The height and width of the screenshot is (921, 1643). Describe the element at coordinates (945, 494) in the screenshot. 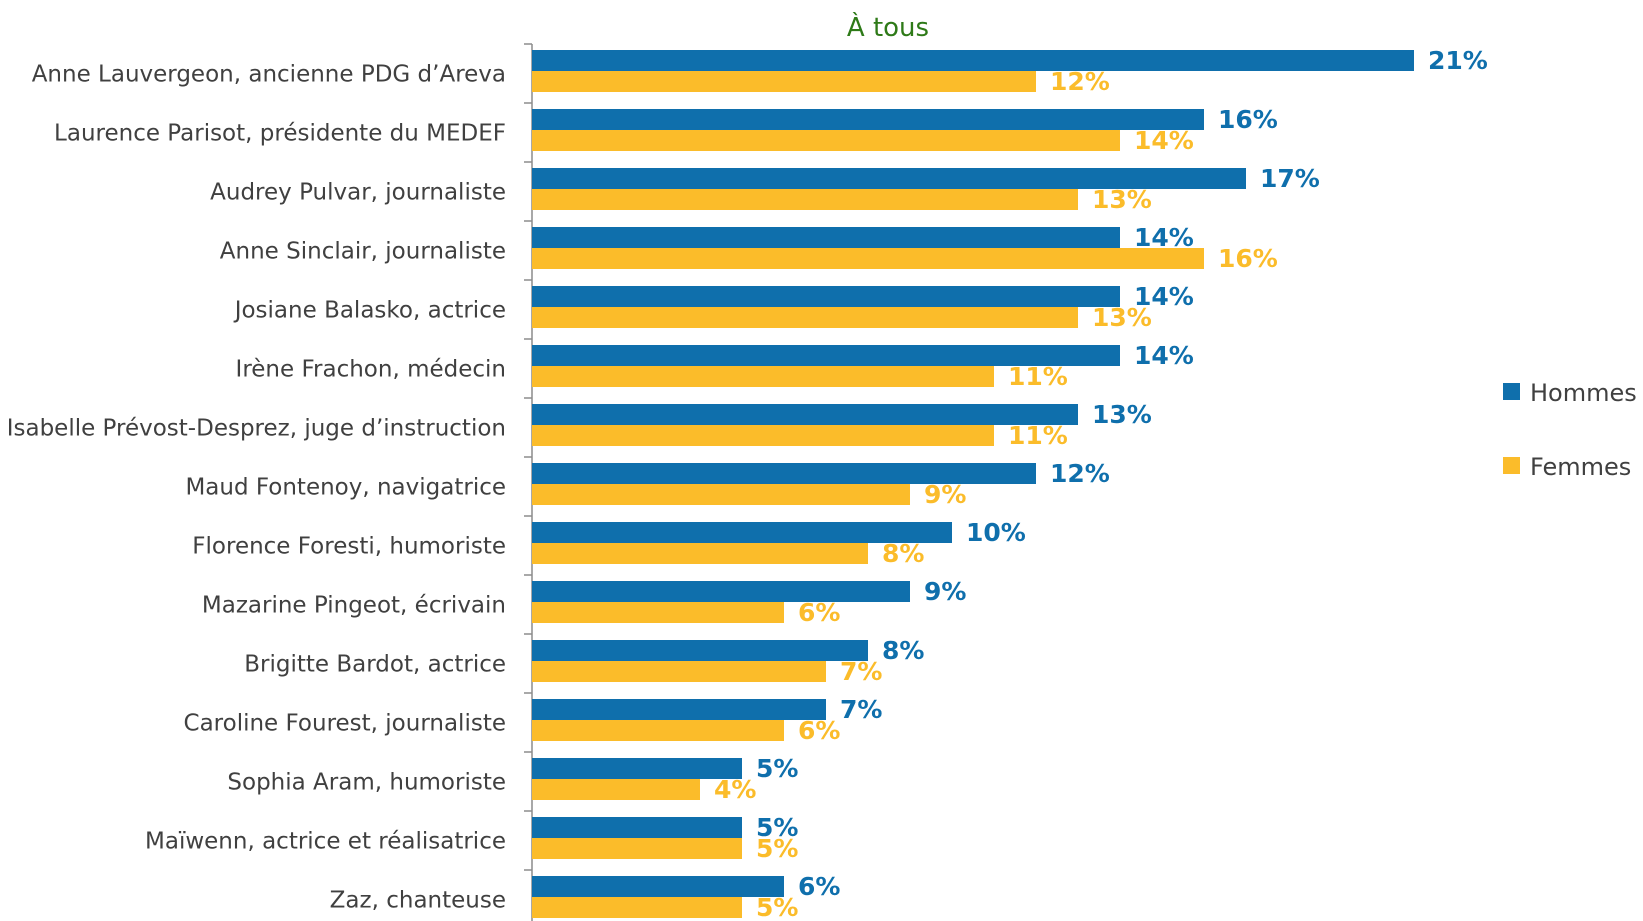

I see `data-label-femmes: 9%` at that location.